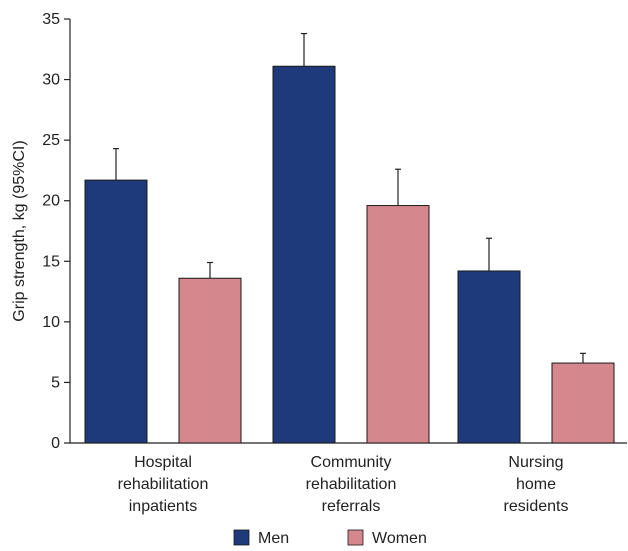  I want to click on category-label: Nursing, so click(535, 462).